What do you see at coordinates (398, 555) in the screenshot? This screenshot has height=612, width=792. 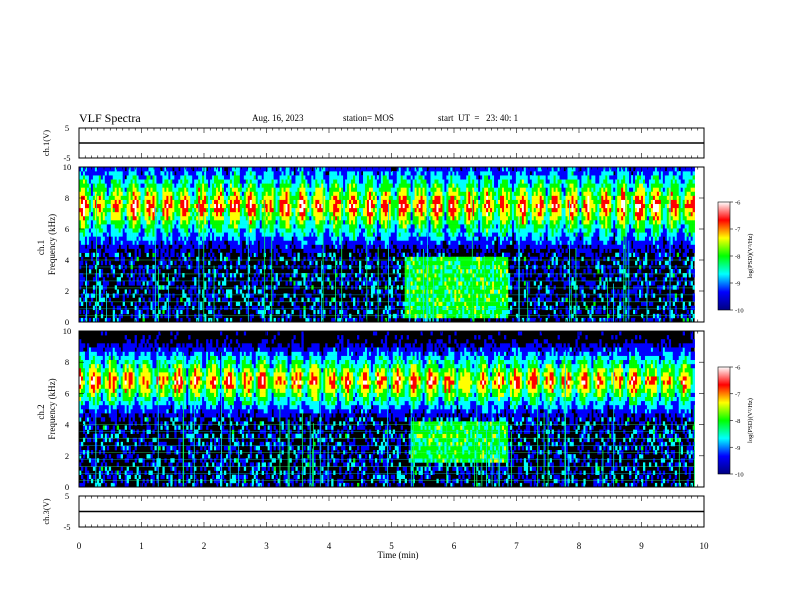 I see `xaxis-label: Time (min)` at bounding box center [398, 555].